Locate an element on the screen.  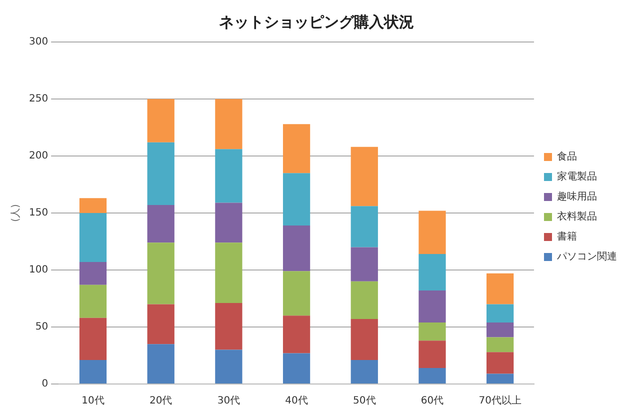
y-tick-label: 0 is located at coordinates (45, 384).